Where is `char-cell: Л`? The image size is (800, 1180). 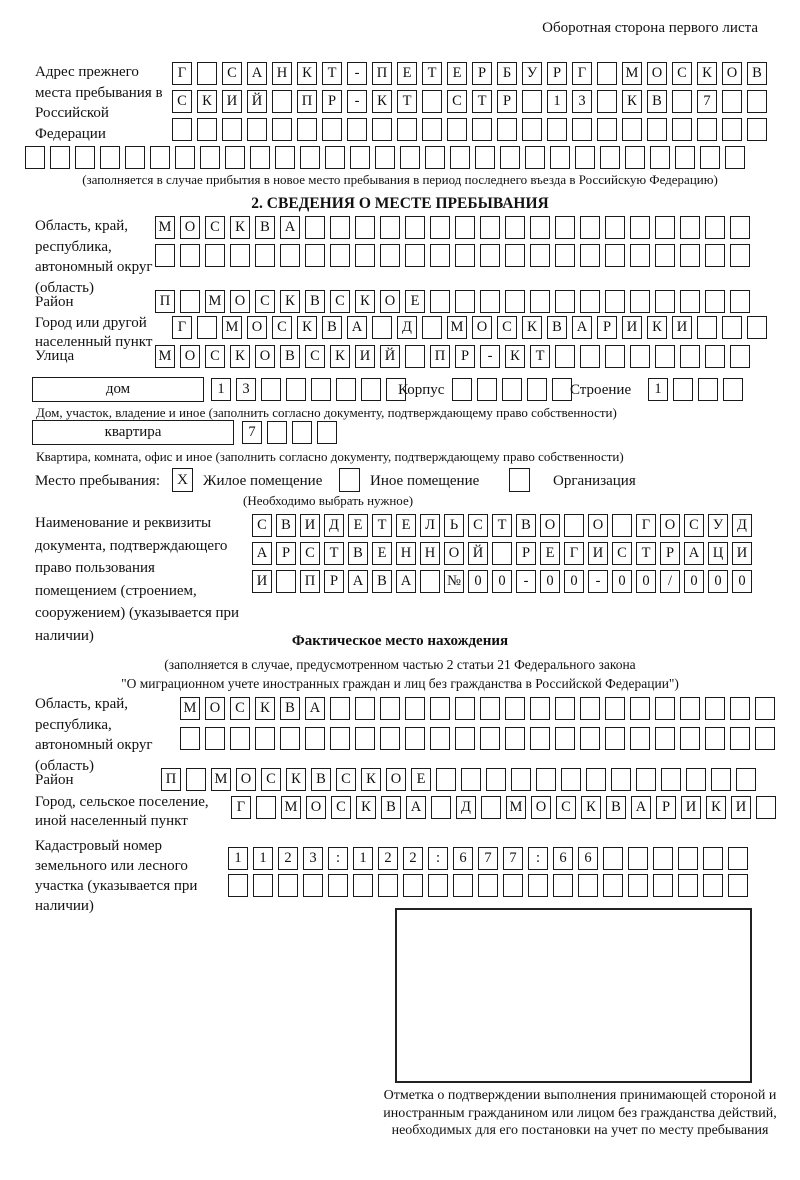
char-cell: Л is located at coordinates (430, 525).